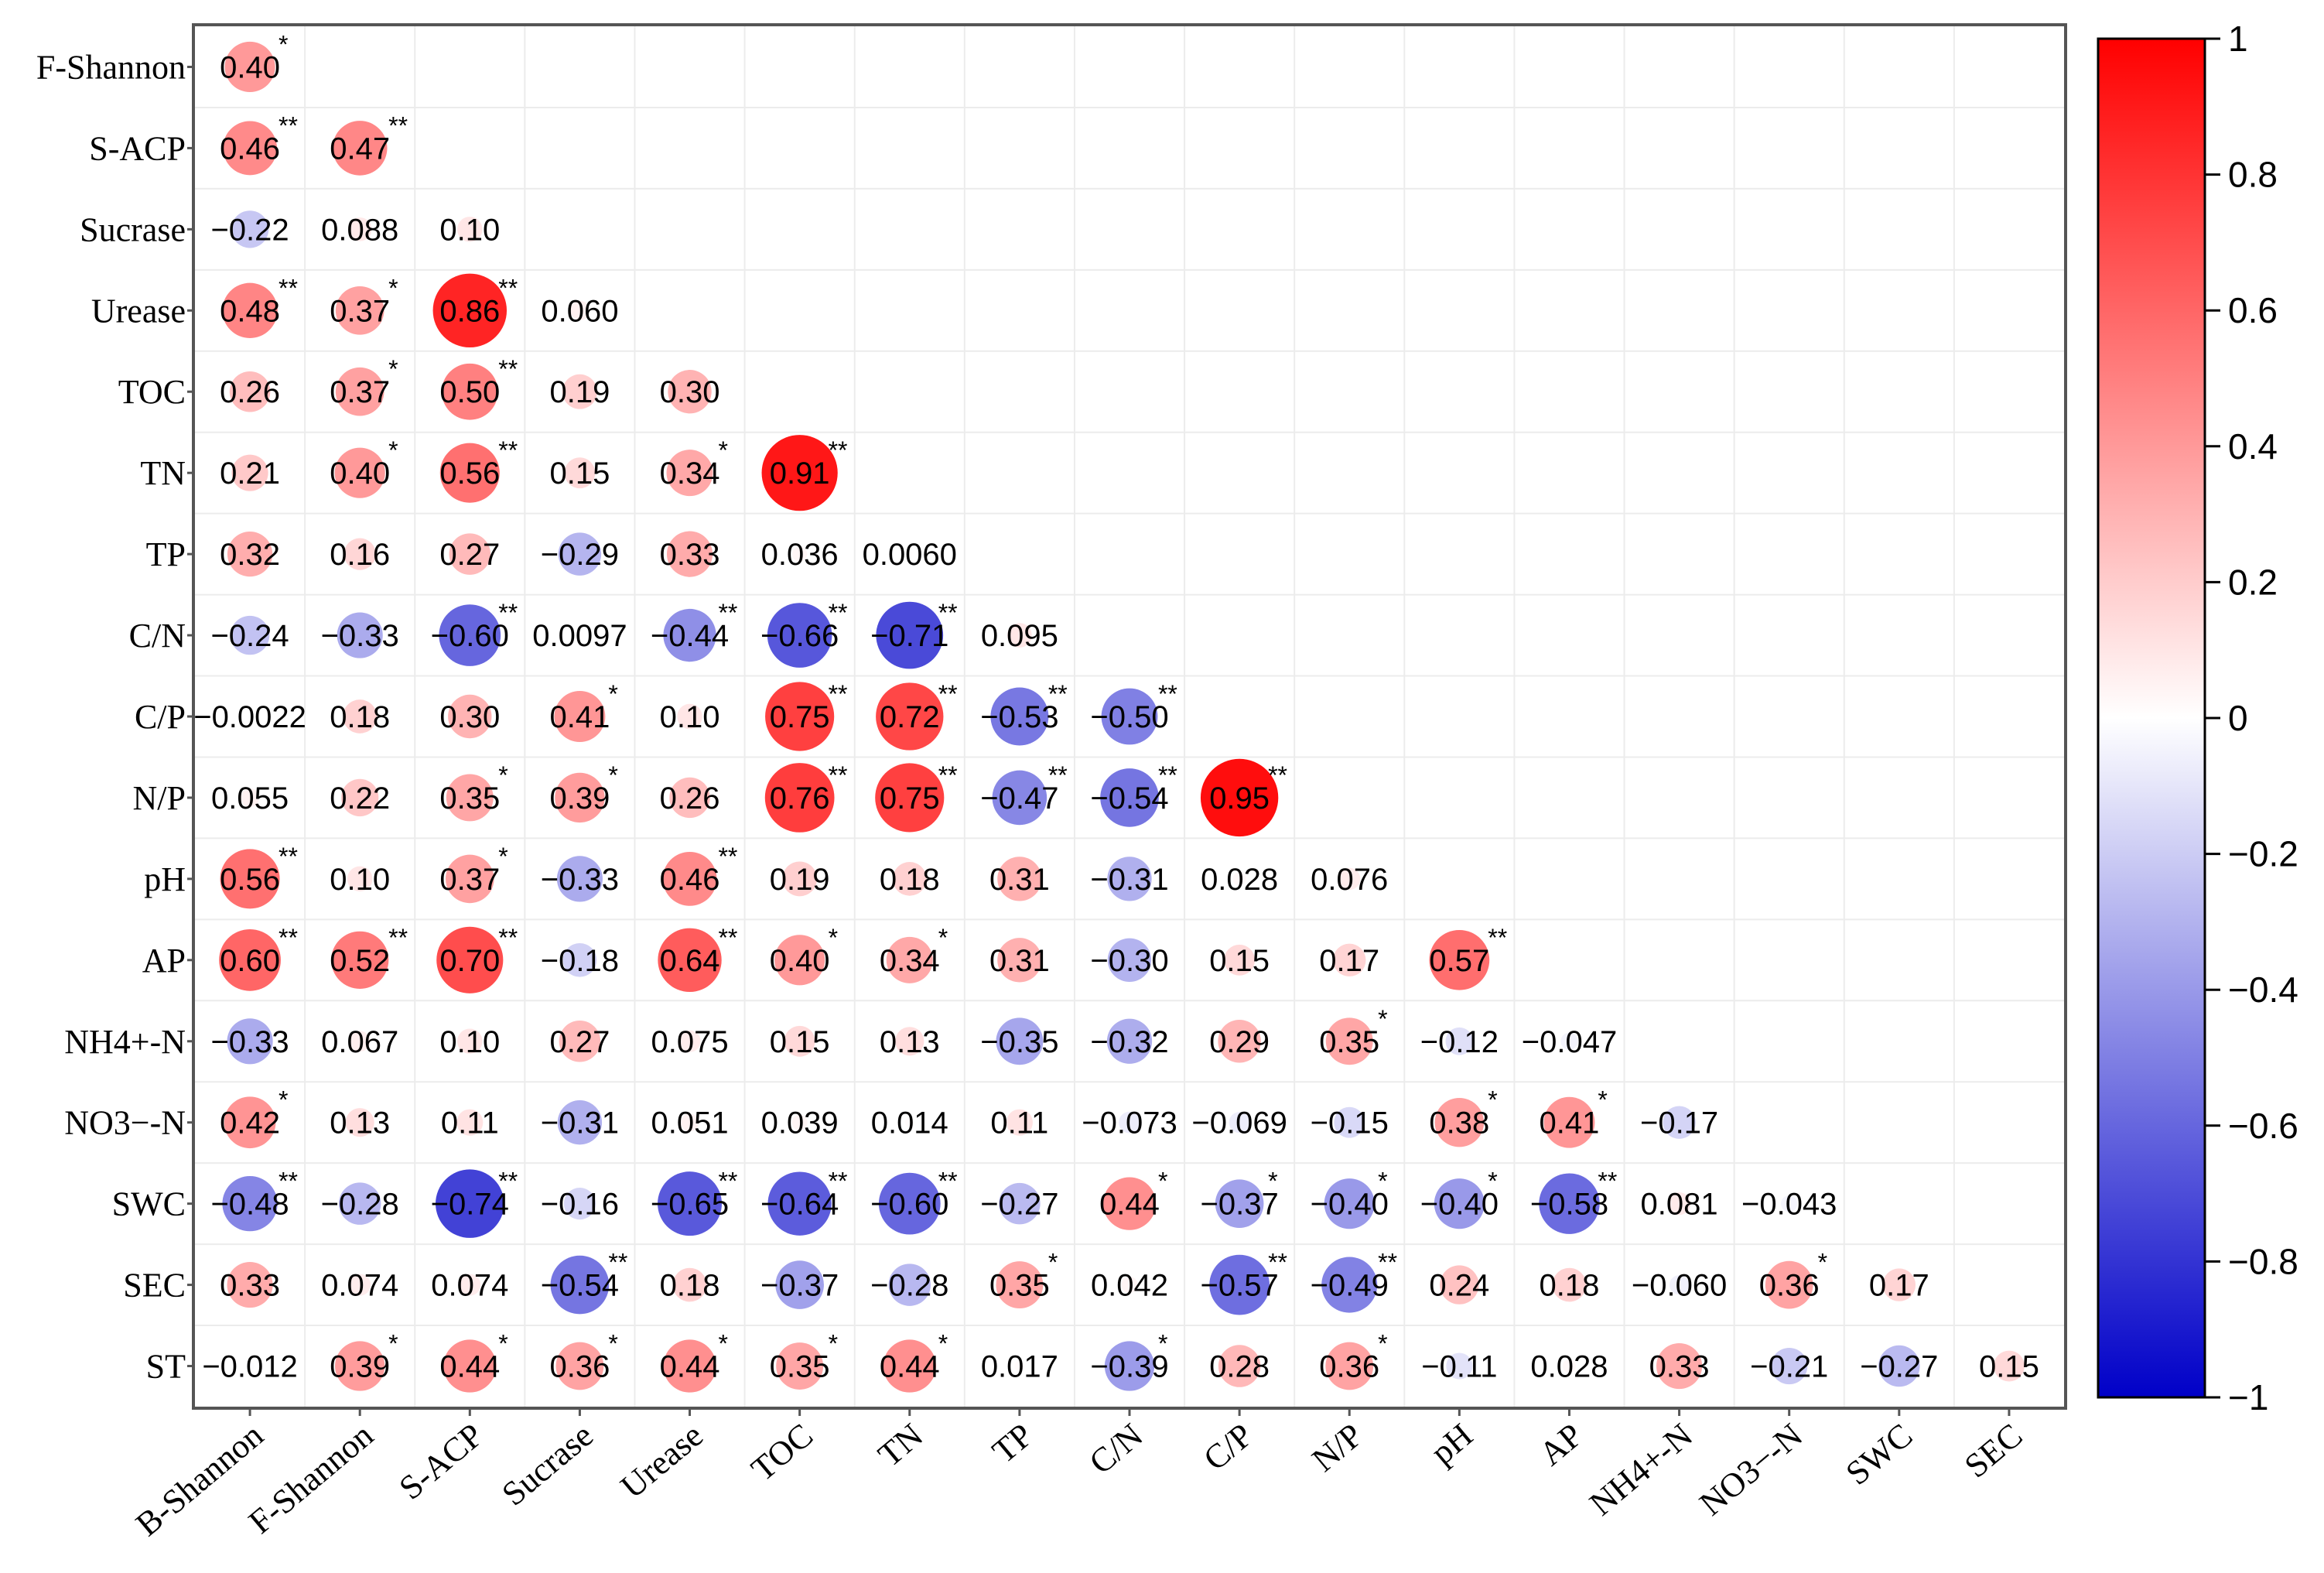 The image size is (2324, 1573). I want to click on correlation-value: 0.26, so click(250, 392).